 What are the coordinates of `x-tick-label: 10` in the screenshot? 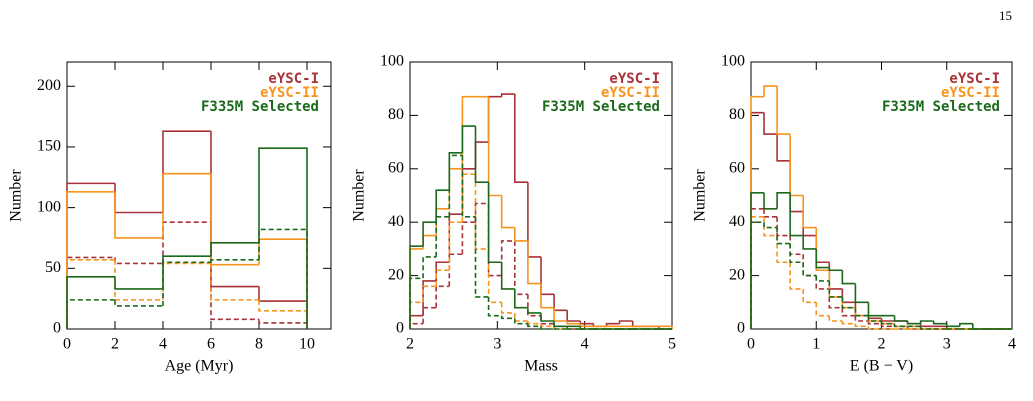 It's located at (307, 344).